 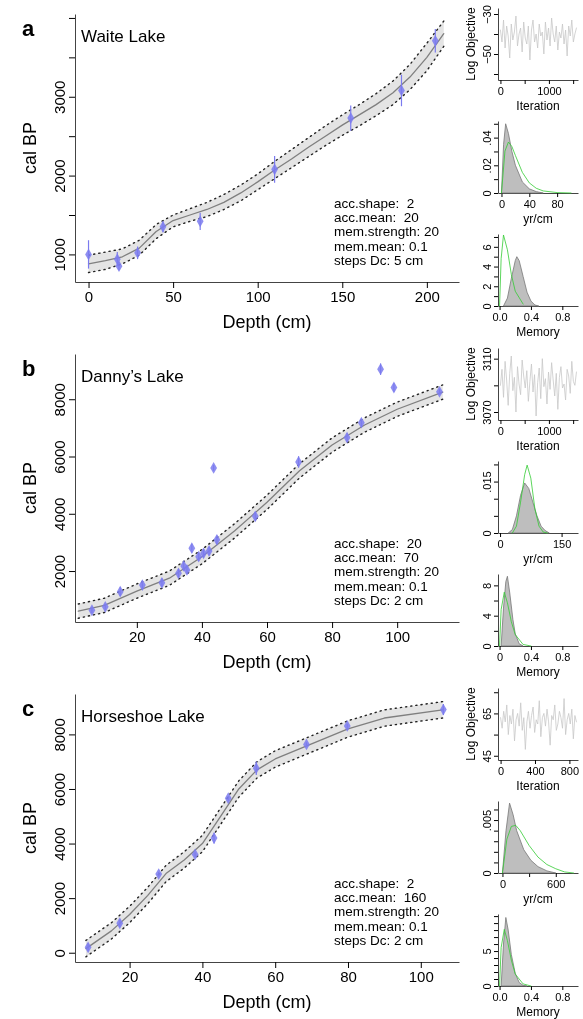 I want to click on annotation: acc.mean: 160, so click(x=380, y=898).